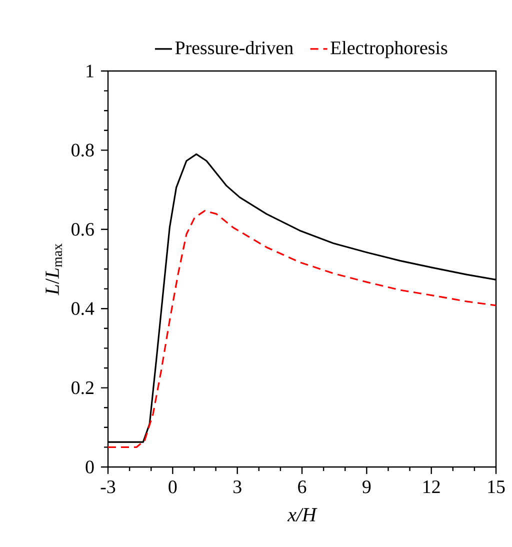 This screenshot has height=547, width=512. Describe the element at coordinates (496, 487) in the screenshot. I see `x-tick-label: 15` at that location.